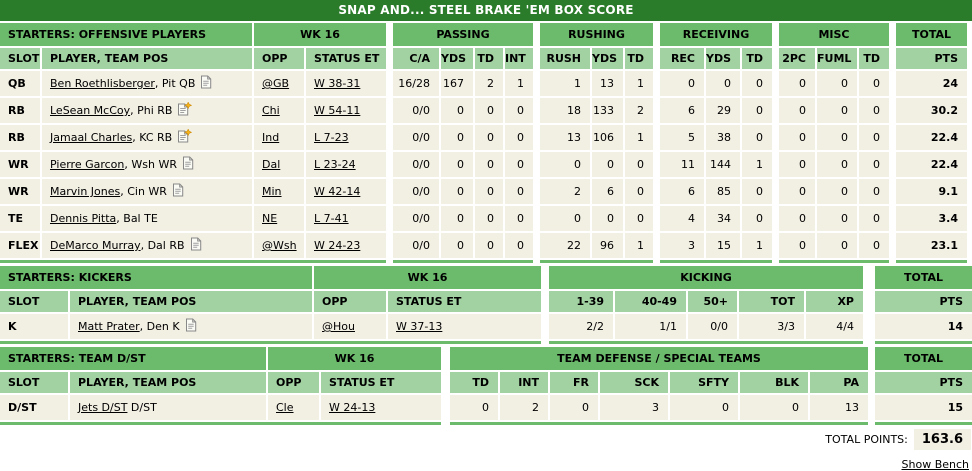  I want to click on game-status-link: W 24-13, so click(352, 407).